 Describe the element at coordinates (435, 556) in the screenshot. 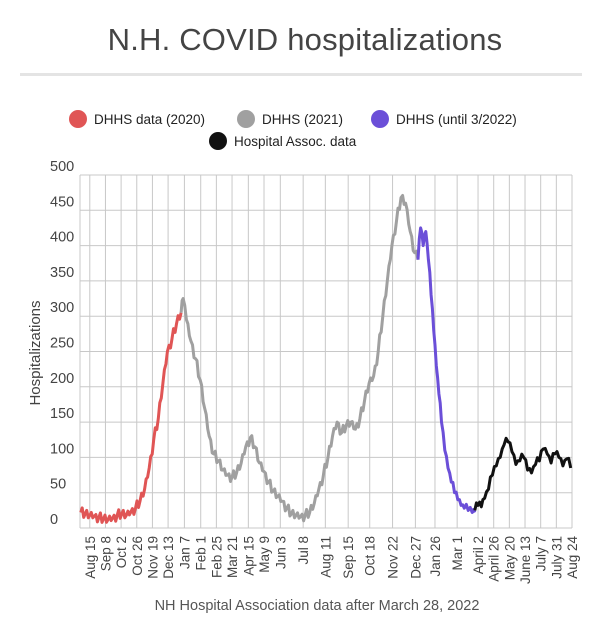

I see `x-tick-label: Jan 26` at that location.